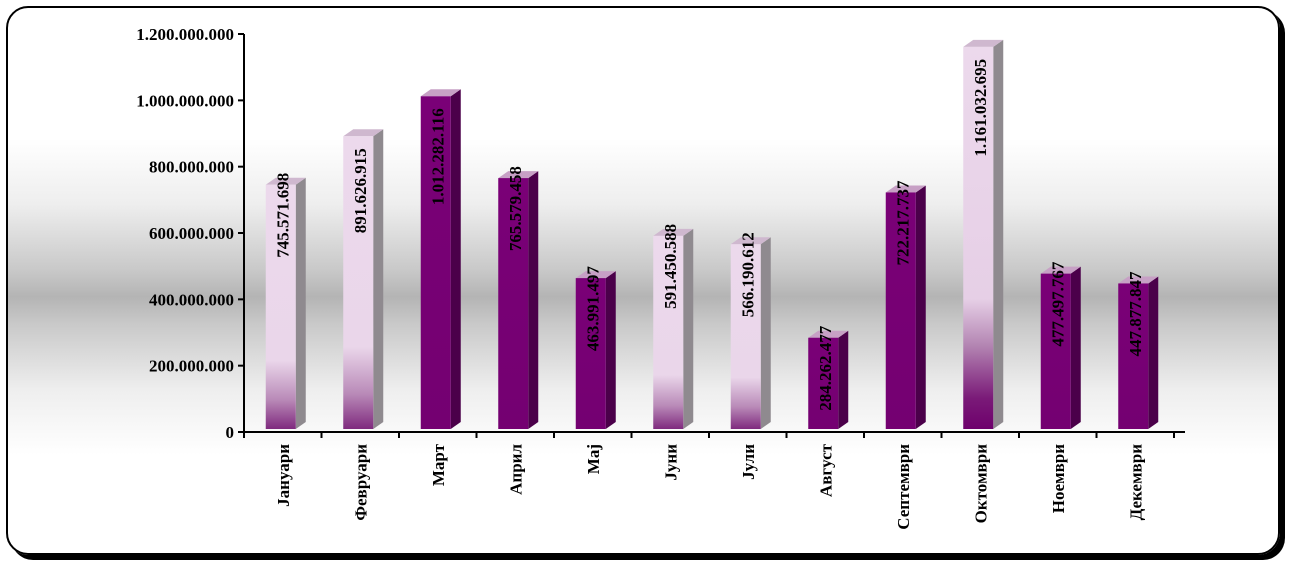 The image size is (1289, 561). What do you see at coordinates (191, 167) in the screenshot?
I see `y-tick-label: 800.000.000` at bounding box center [191, 167].